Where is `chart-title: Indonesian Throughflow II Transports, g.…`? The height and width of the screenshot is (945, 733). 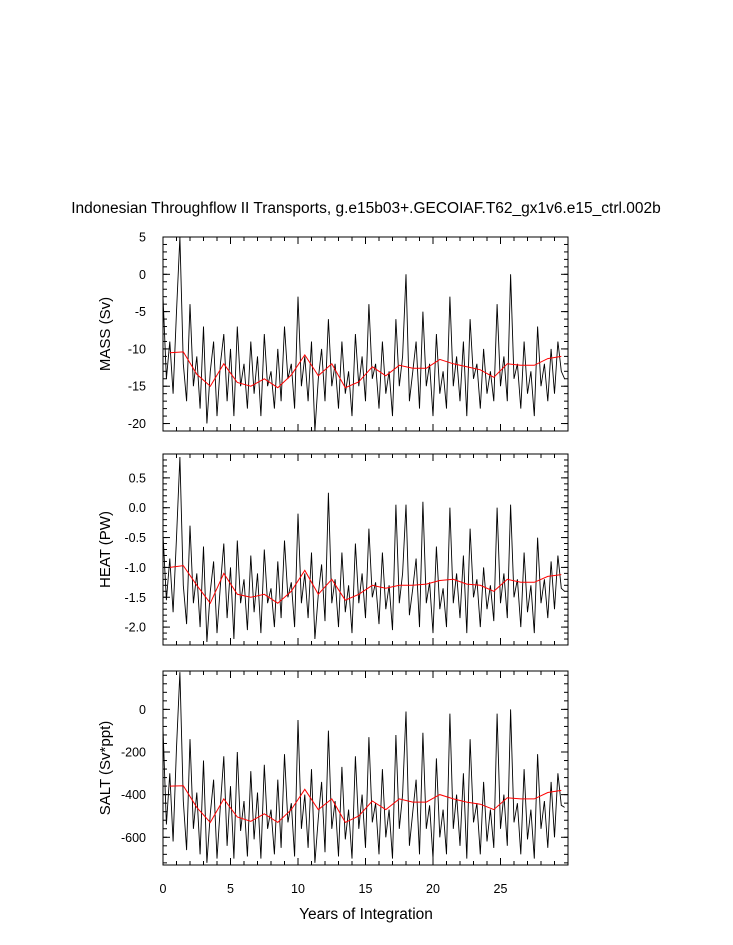
chart-title: Indonesian Throughflow II Transports, g.… is located at coordinates (366, 208).